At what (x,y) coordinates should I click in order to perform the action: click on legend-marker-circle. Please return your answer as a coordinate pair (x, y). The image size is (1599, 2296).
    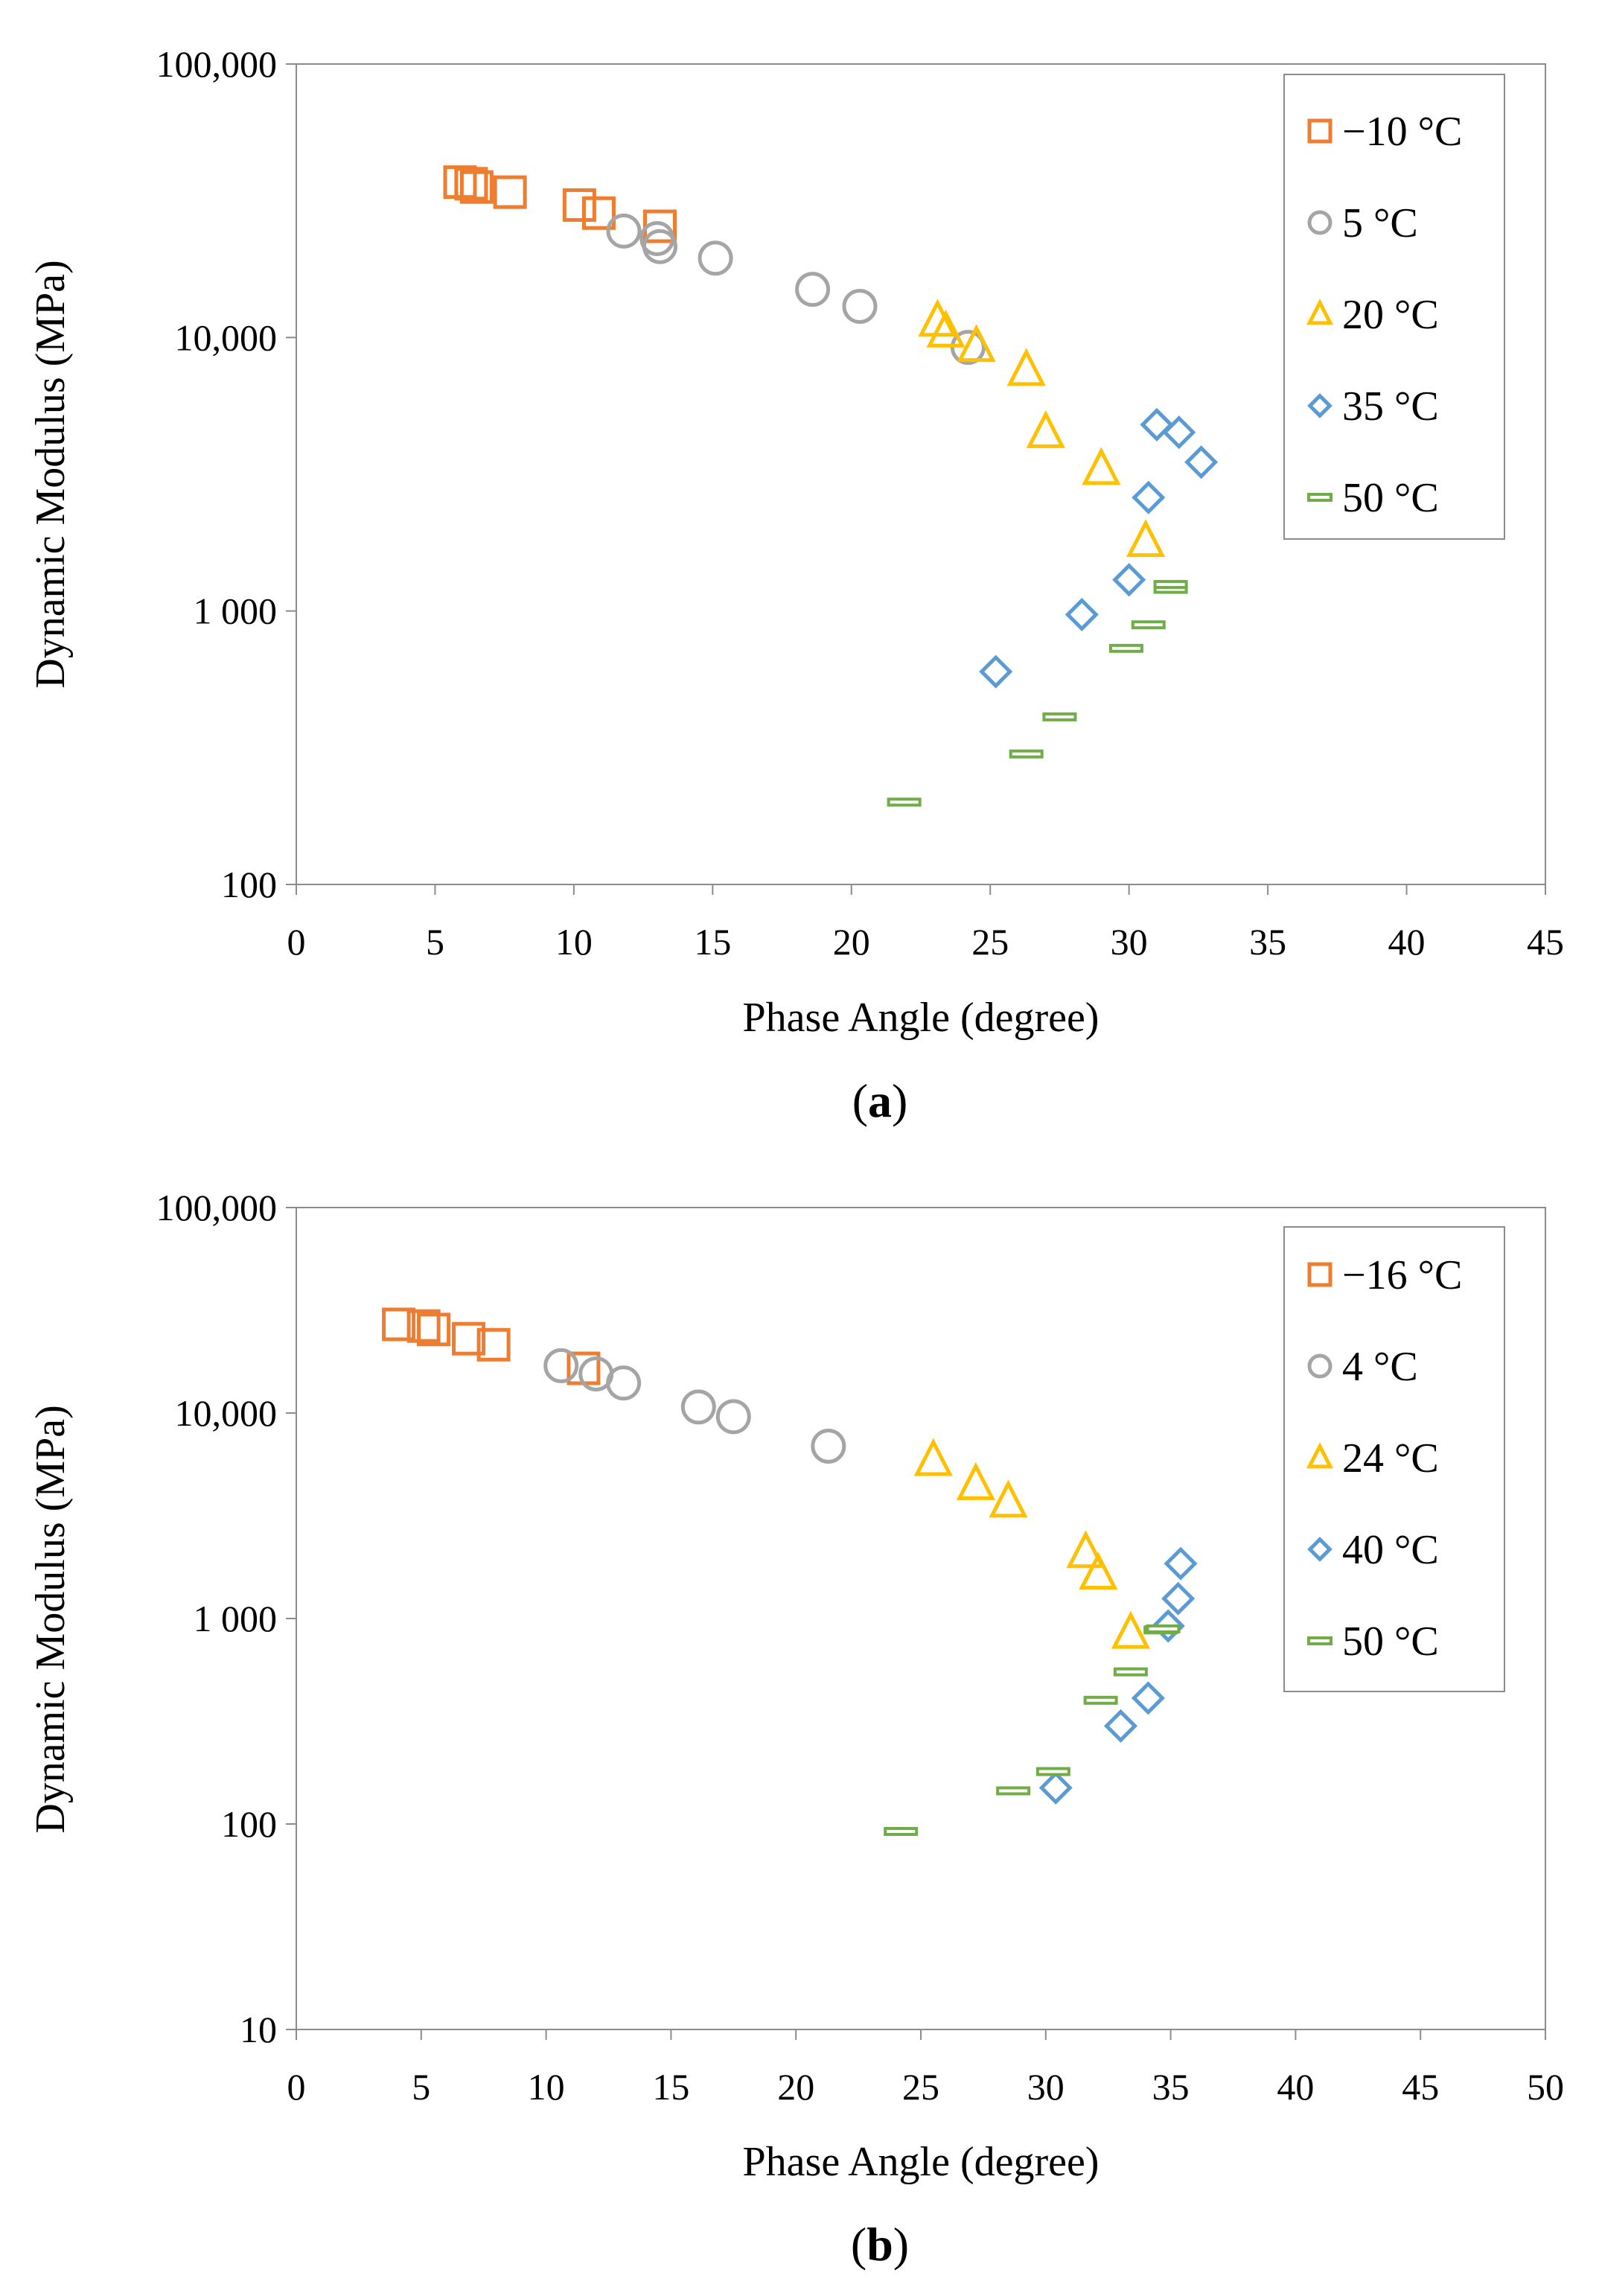
    Looking at the image, I should click on (1319, 222).